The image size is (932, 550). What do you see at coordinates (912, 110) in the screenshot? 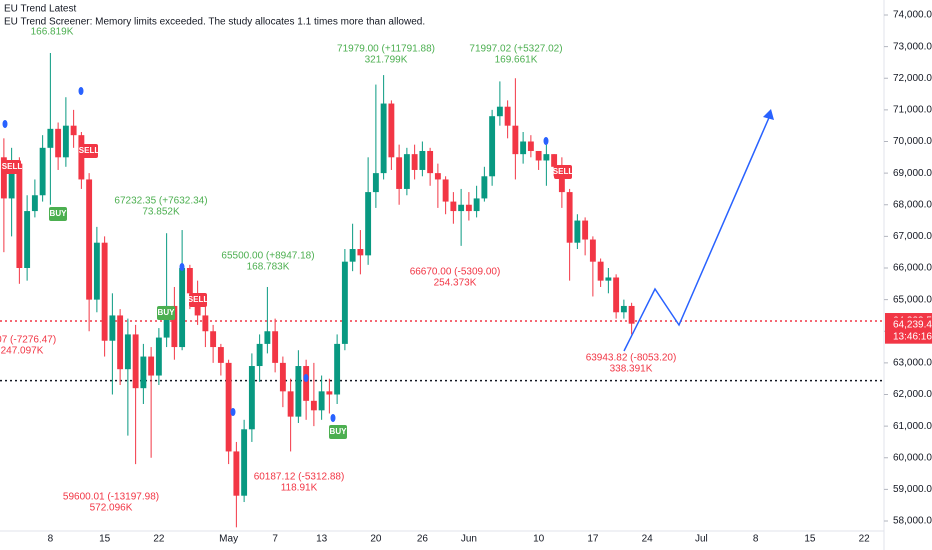
I see `y-tick-label: 71,000.00` at bounding box center [912, 110].